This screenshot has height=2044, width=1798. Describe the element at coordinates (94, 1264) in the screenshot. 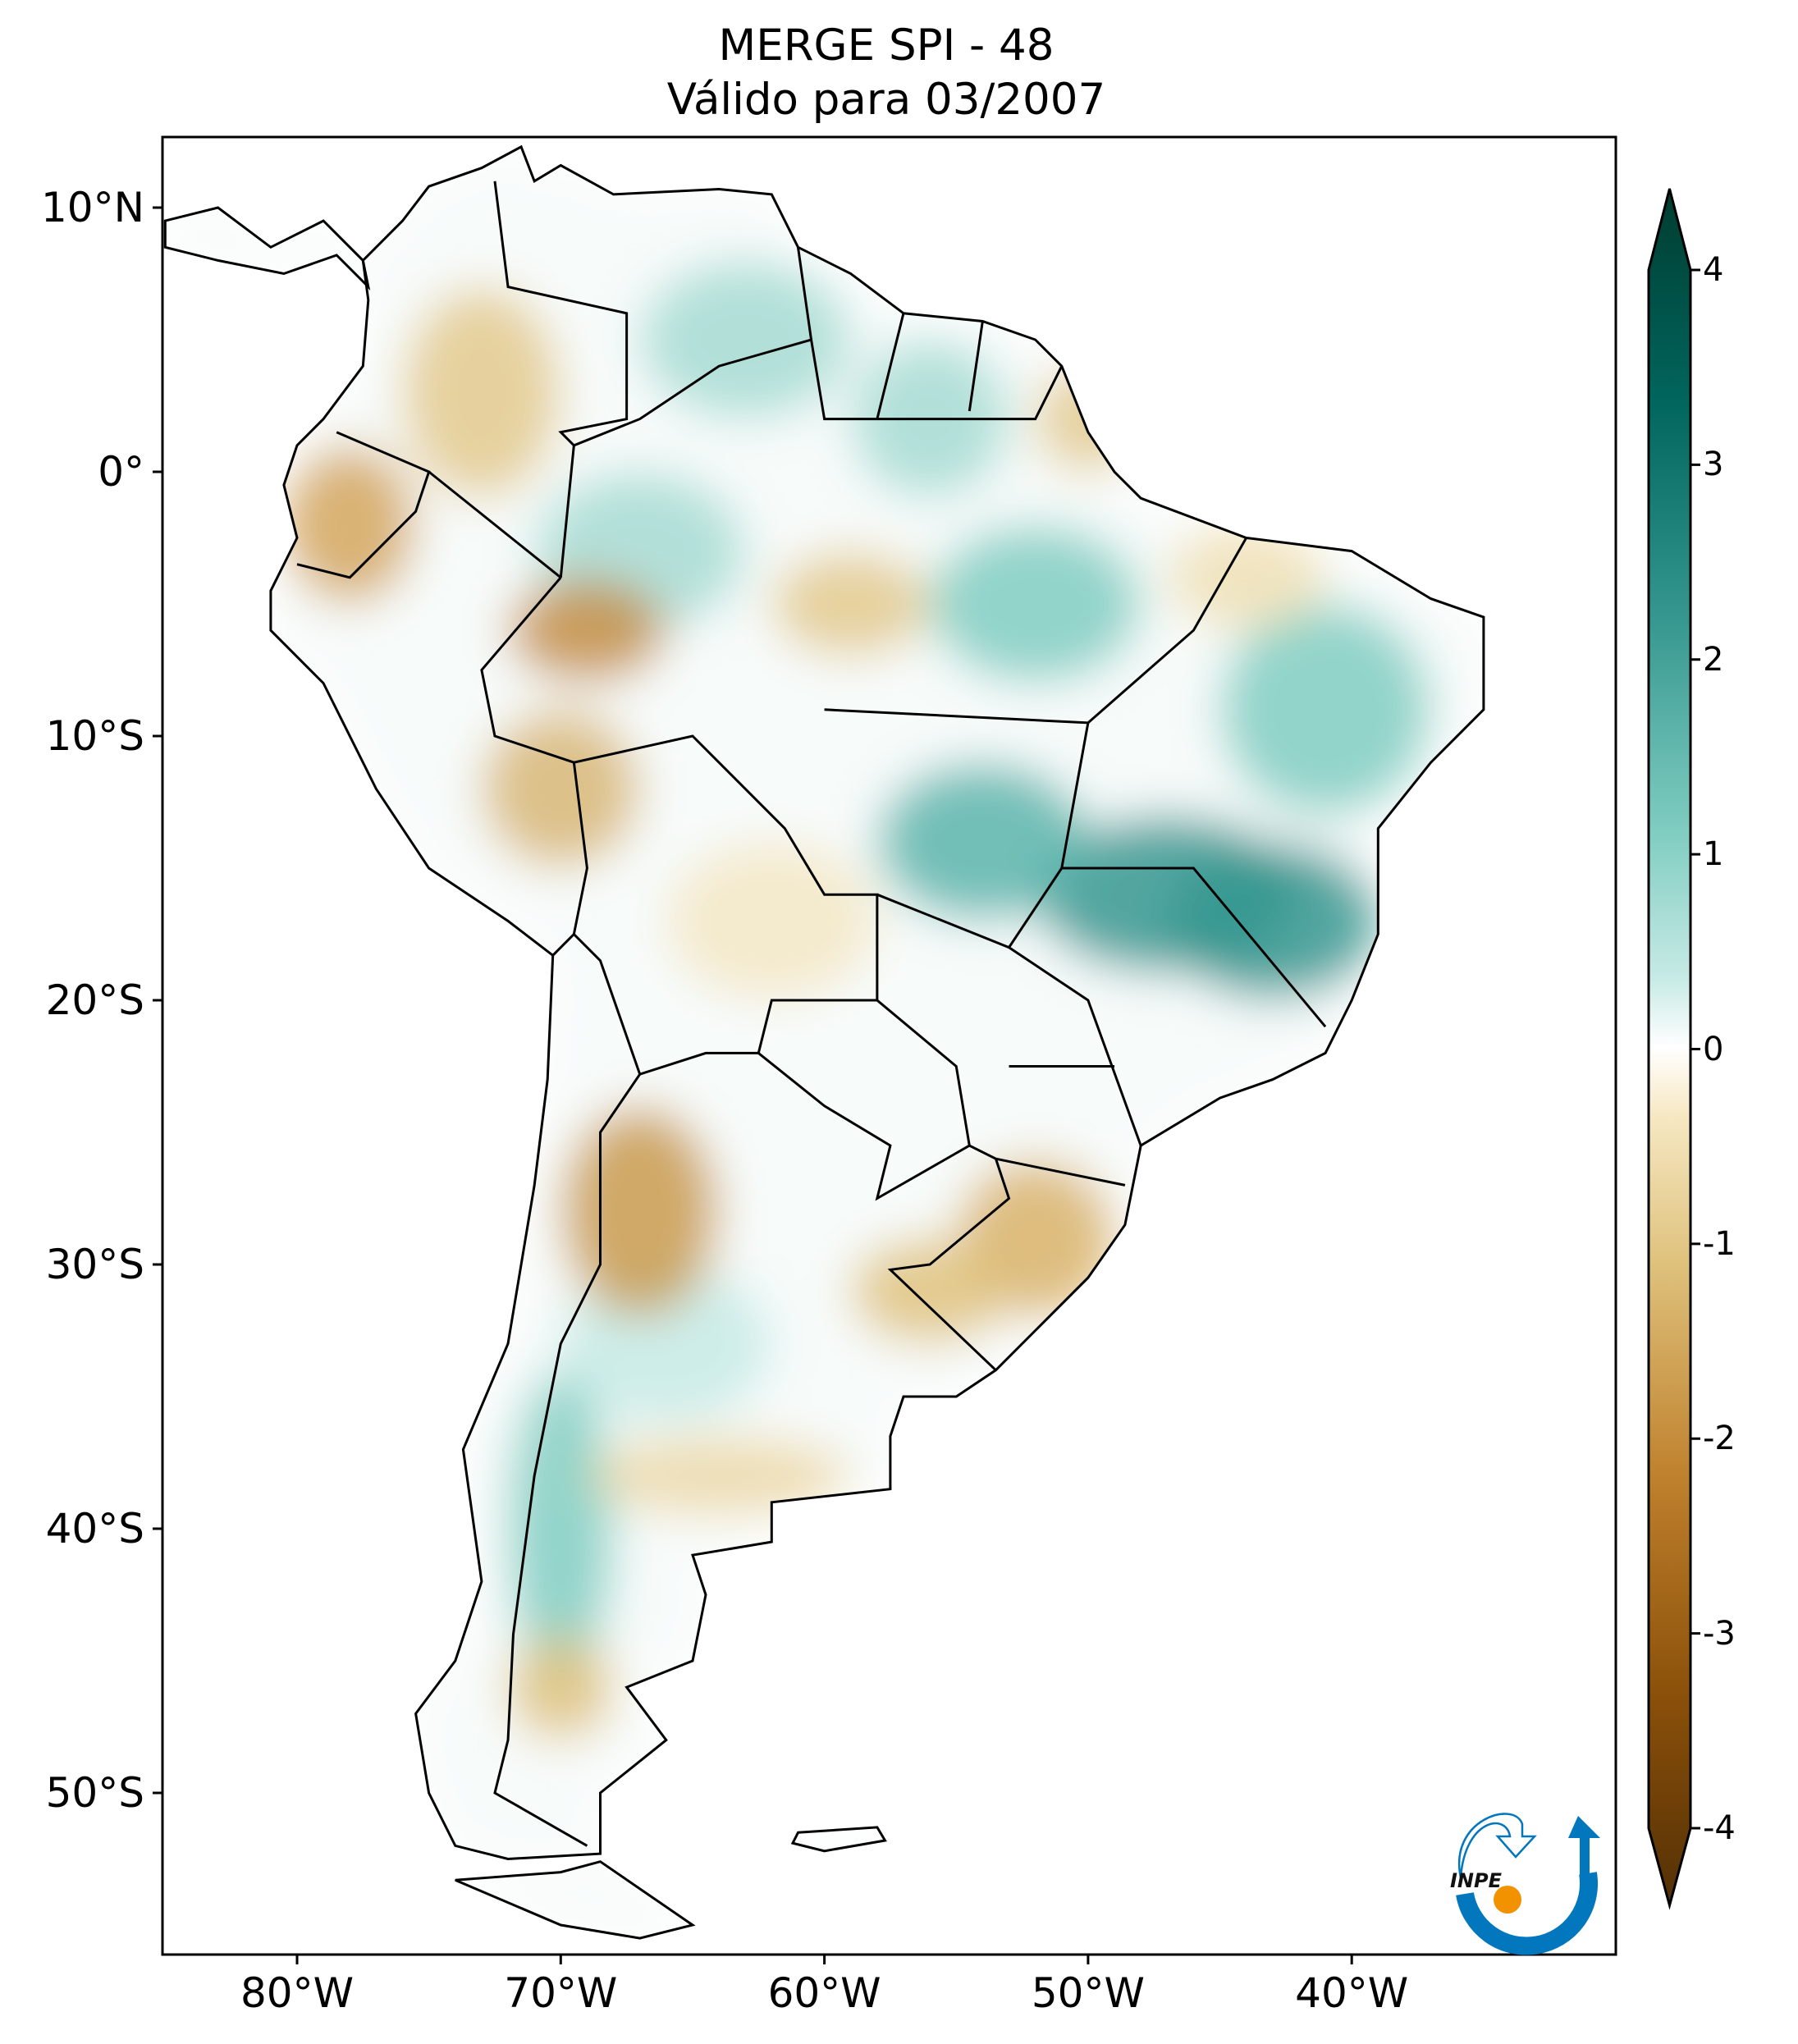

I see `lat-tick-label: 30°S` at that location.